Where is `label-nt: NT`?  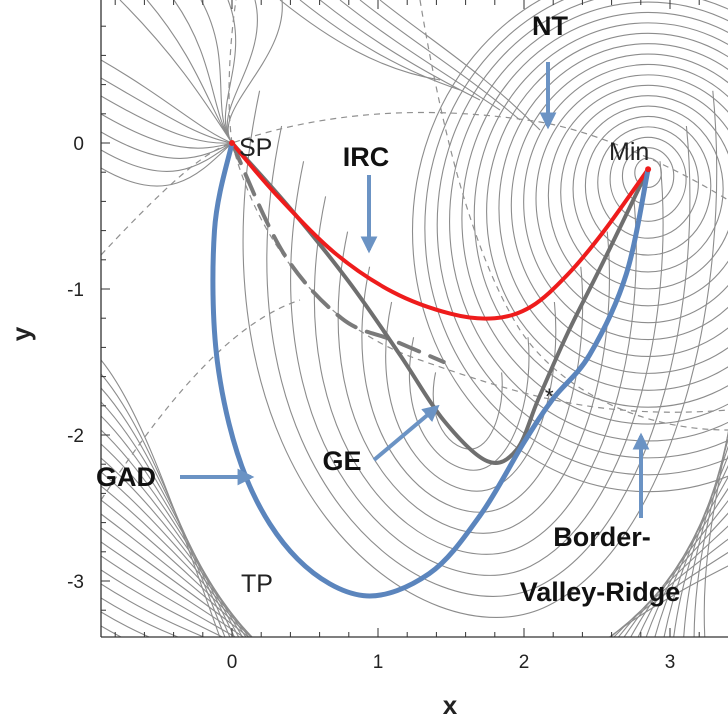
label-nt: NT is located at coordinates (550, 26).